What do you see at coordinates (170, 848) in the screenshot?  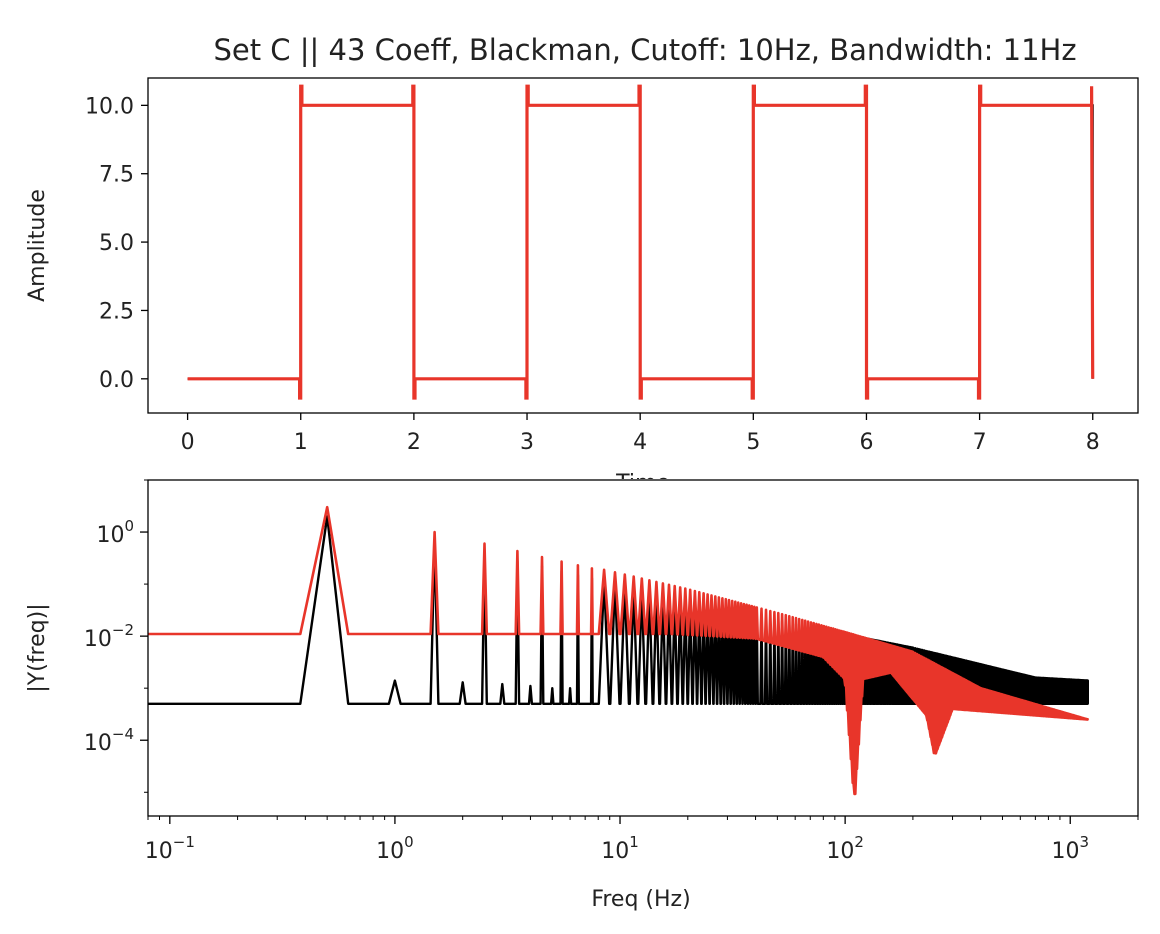 I see `x-tick-label: 10⁻¹` at bounding box center [170, 848].